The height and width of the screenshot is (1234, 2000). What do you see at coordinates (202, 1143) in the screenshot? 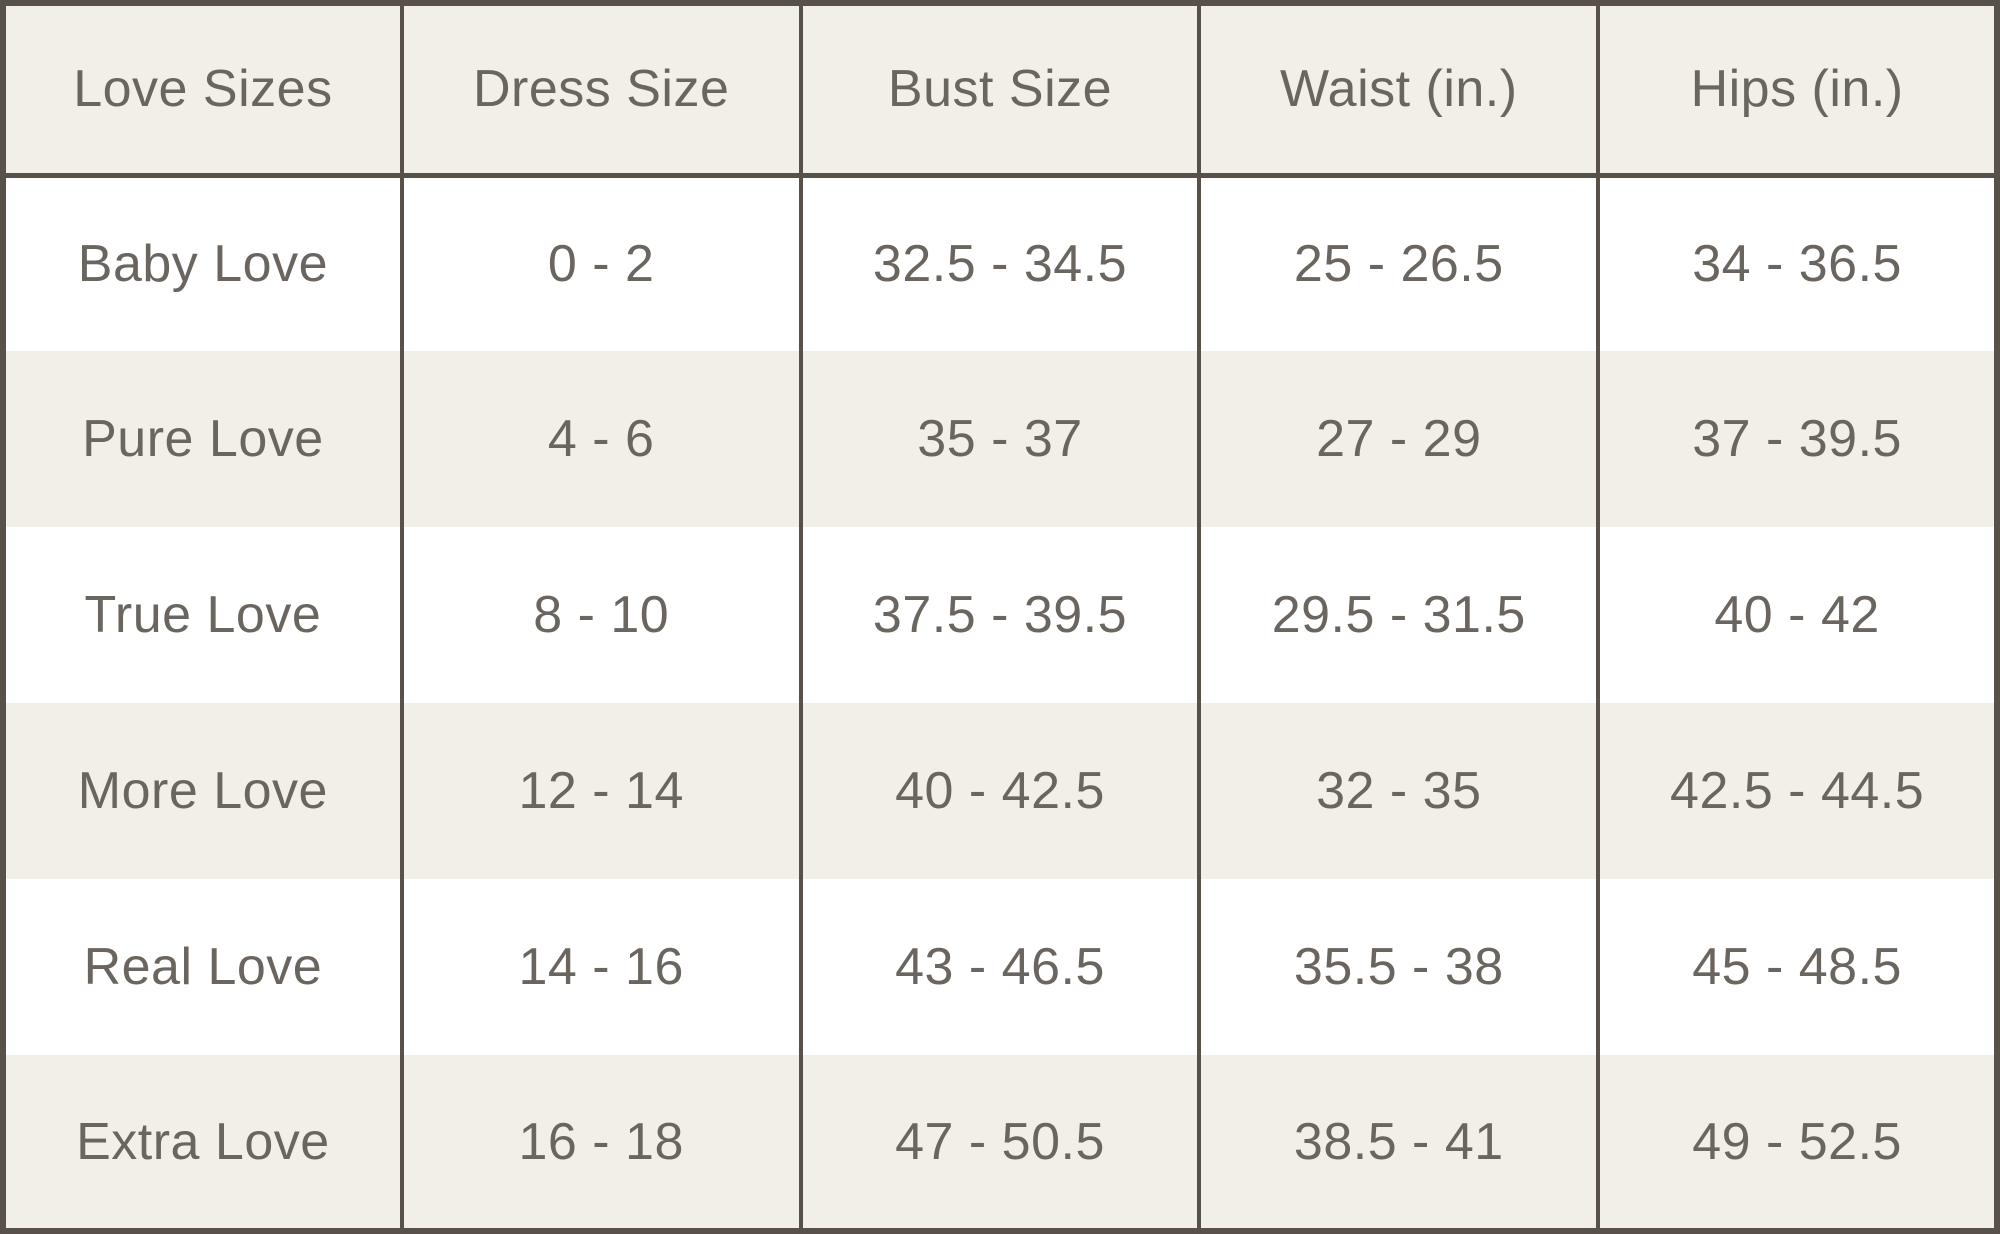
I see `cell-size-name: Extra Love` at bounding box center [202, 1143].